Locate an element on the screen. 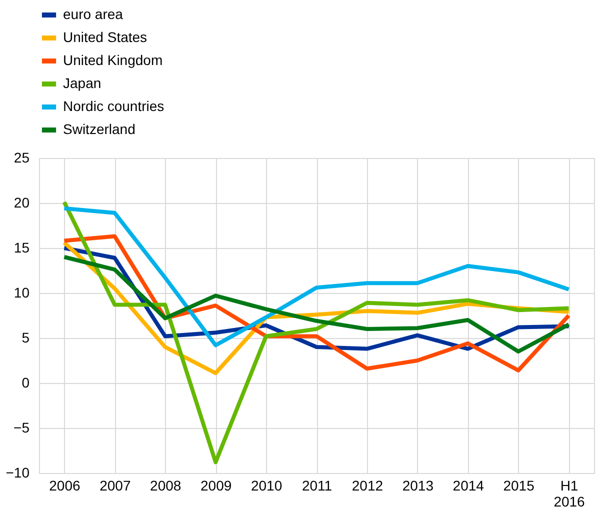 Image resolution: width=606 pixels, height=518 pixels. x-tick-label: 2009 is located at coordinates (216, 486).